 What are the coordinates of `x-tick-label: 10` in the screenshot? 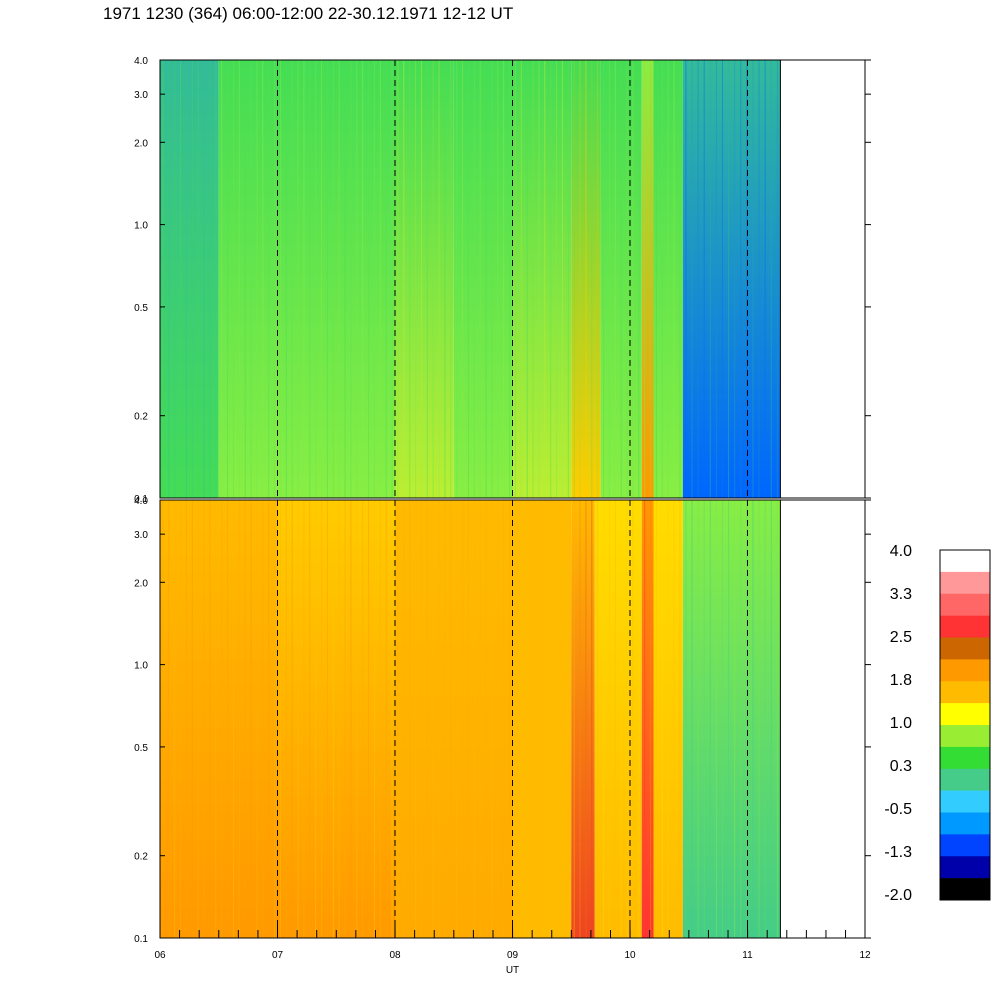 It's located at (630, 955).